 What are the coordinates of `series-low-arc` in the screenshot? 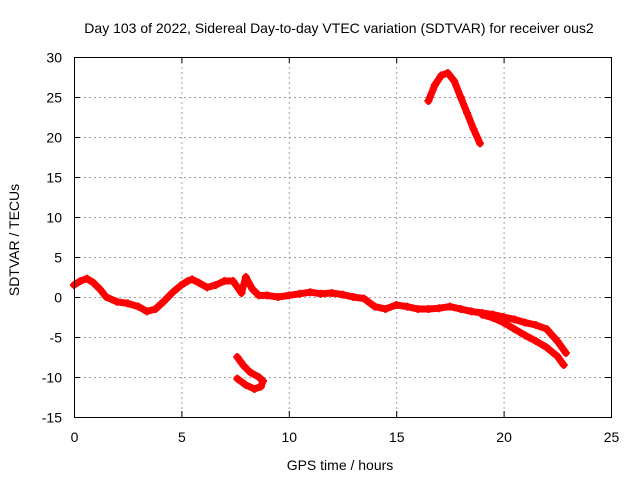 It's located at (250, 373).